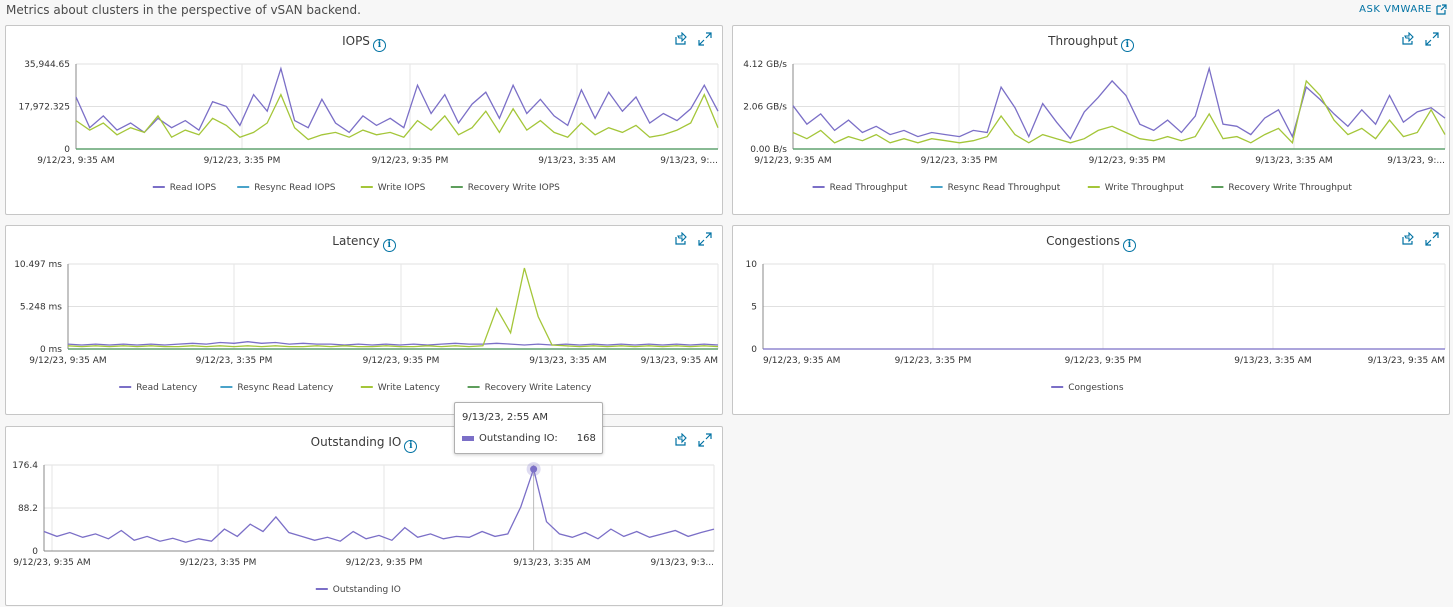 Image resolution: width=1453 pixels, height=607 pixels. What do you see at coordinates (1290, 188) in the screenshot?
I see `legend-label: Recovery Write Throughput` at bounding box center [1290, 188].